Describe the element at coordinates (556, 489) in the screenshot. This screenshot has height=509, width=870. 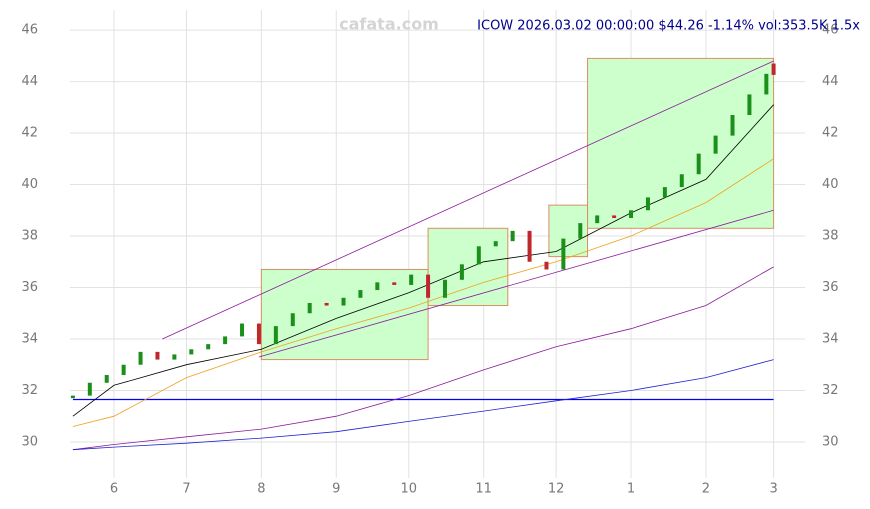
I see `x-tick-label: 12` at that location.